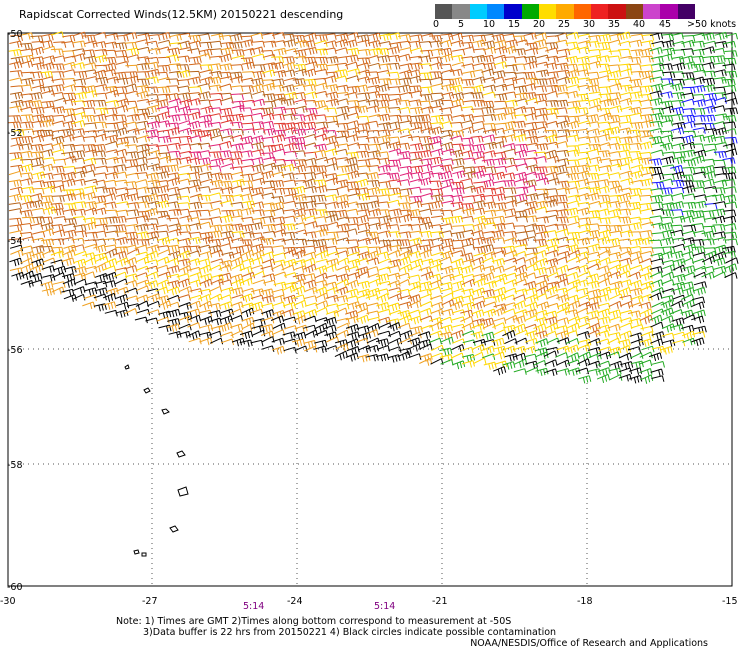 The image size is (740, 650). I want to click on island, so click(144, 554).